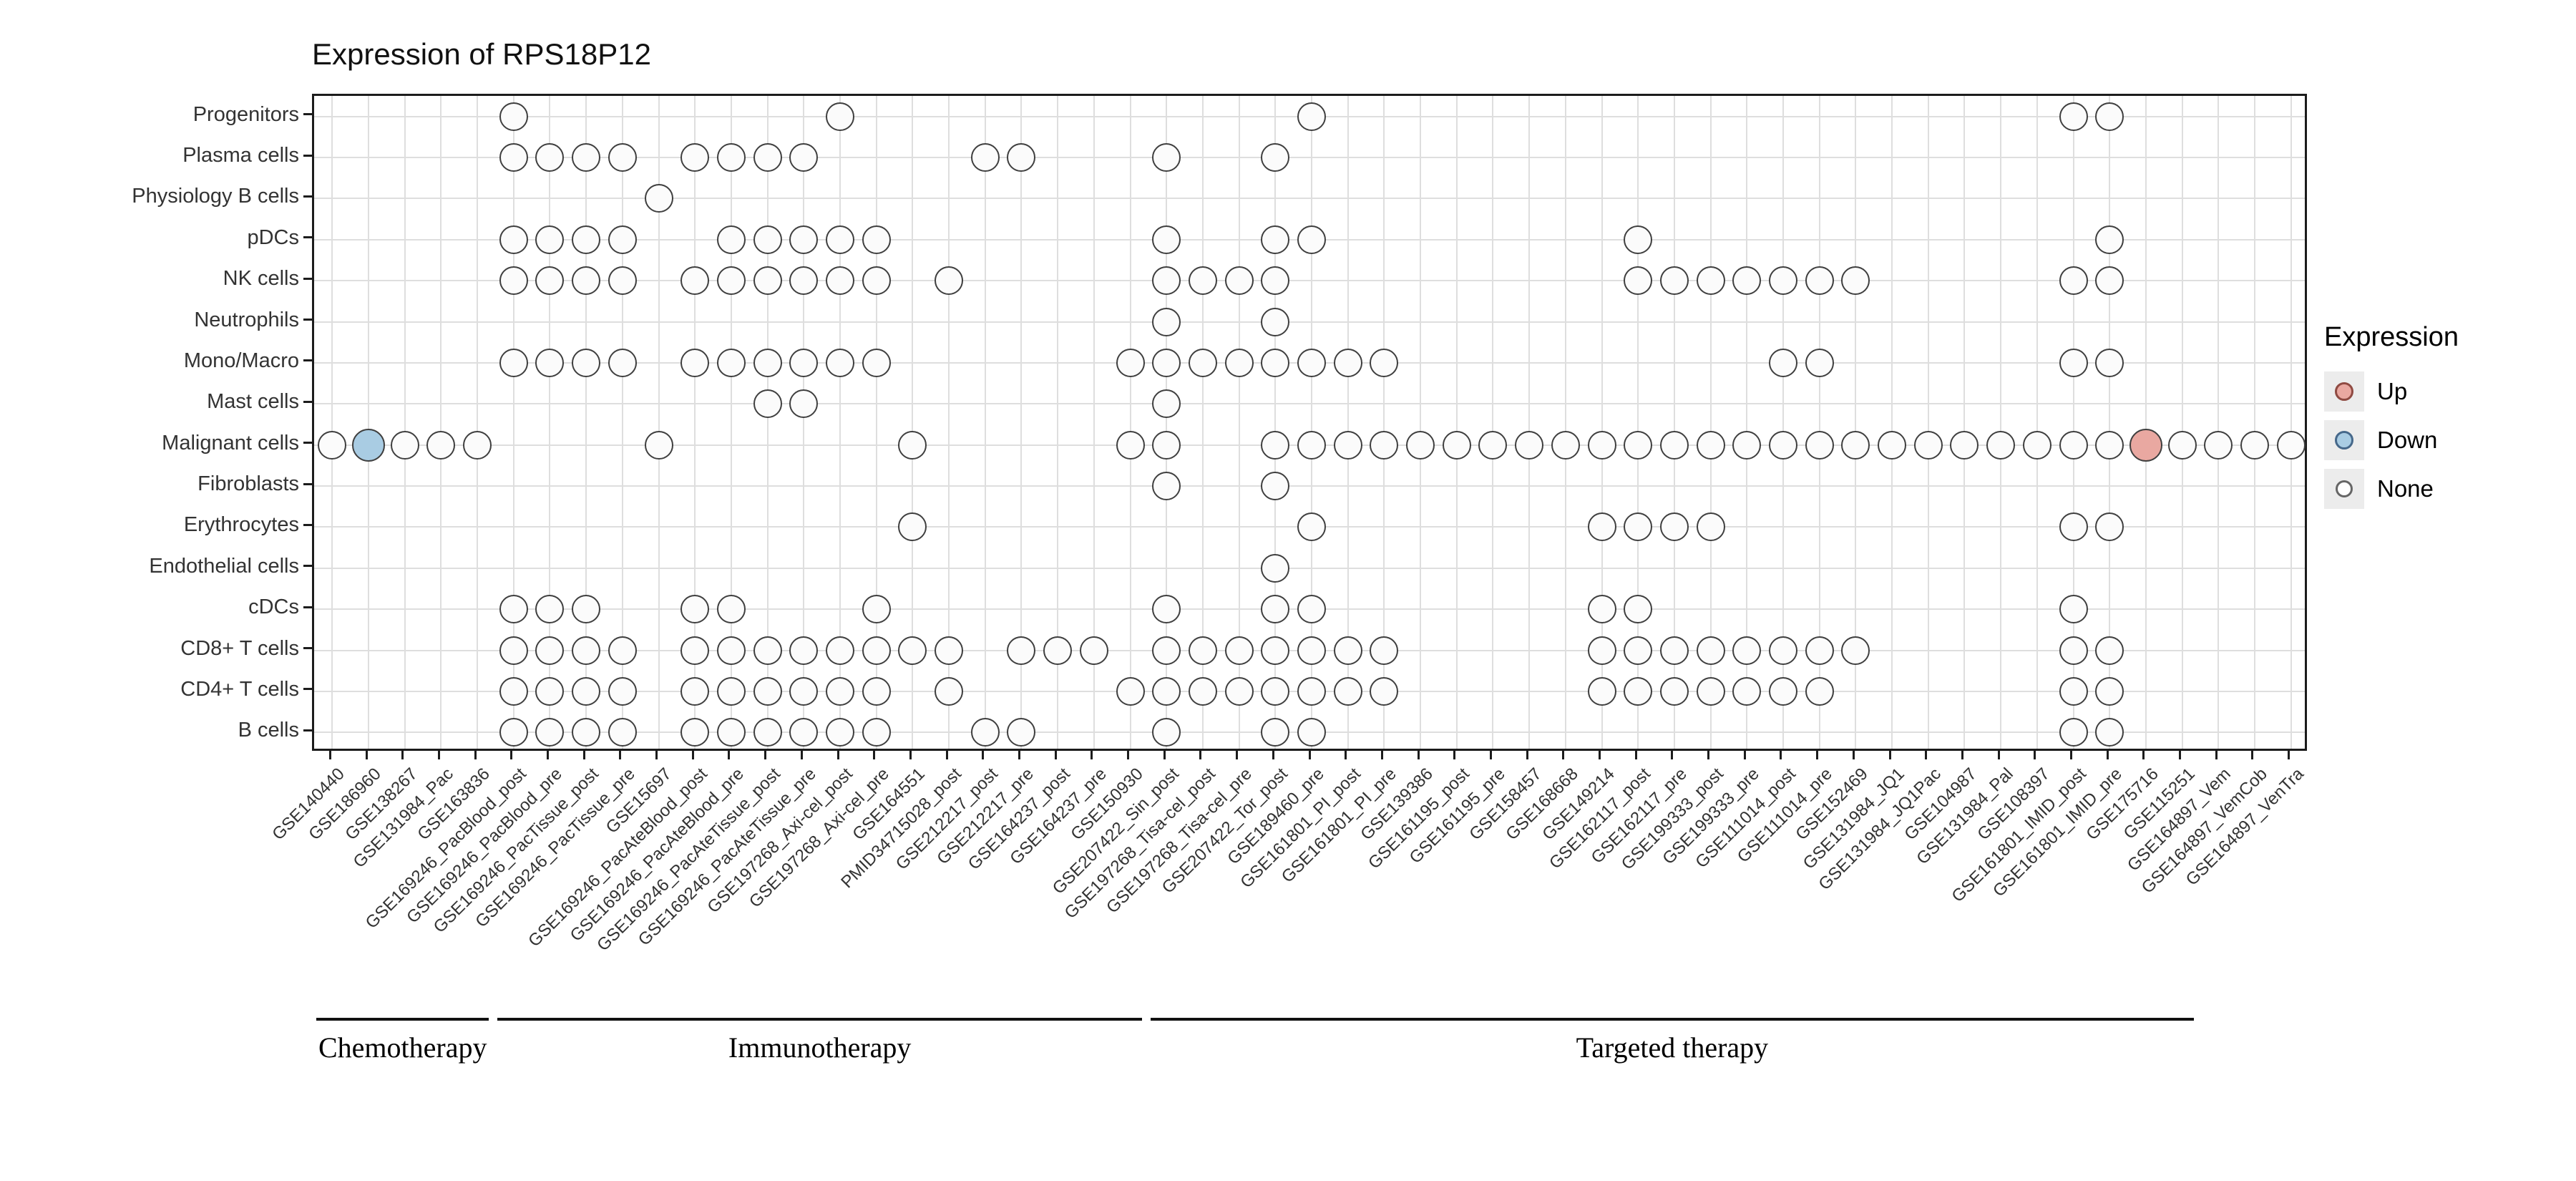 This screenshot has height=1181, width=2576. What do you see at coordinates (273, 237) in the screenshot?
I see `y-axis-label: pDCs` at bounding box center [273, 237].